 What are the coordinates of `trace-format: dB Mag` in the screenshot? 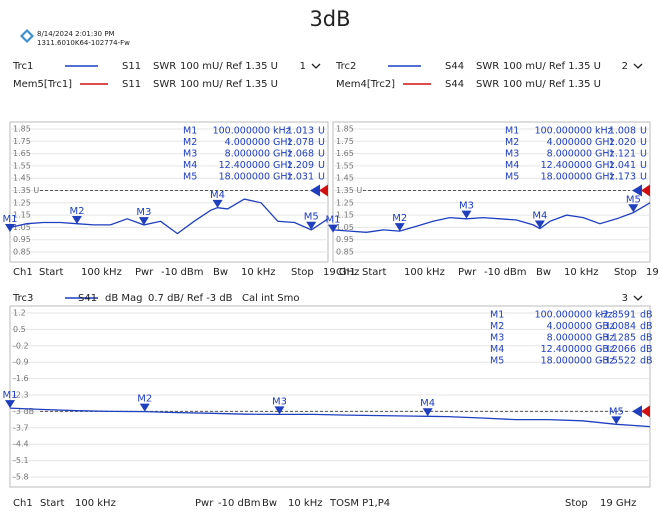 It's located at (124, 298).